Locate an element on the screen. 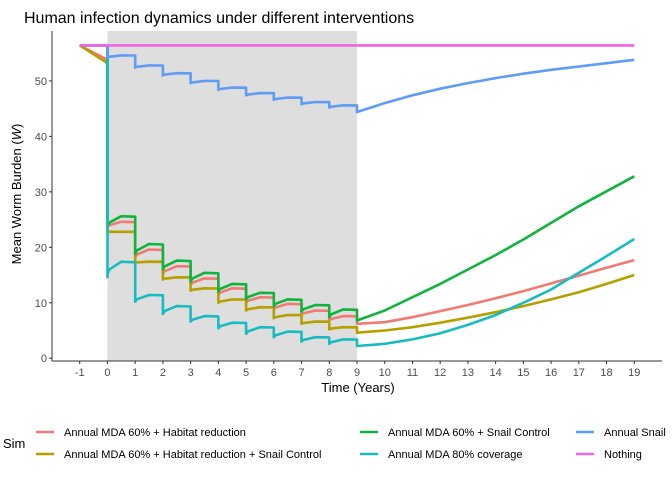  x-tick-label: 9 is located at coordinates (357, 373).